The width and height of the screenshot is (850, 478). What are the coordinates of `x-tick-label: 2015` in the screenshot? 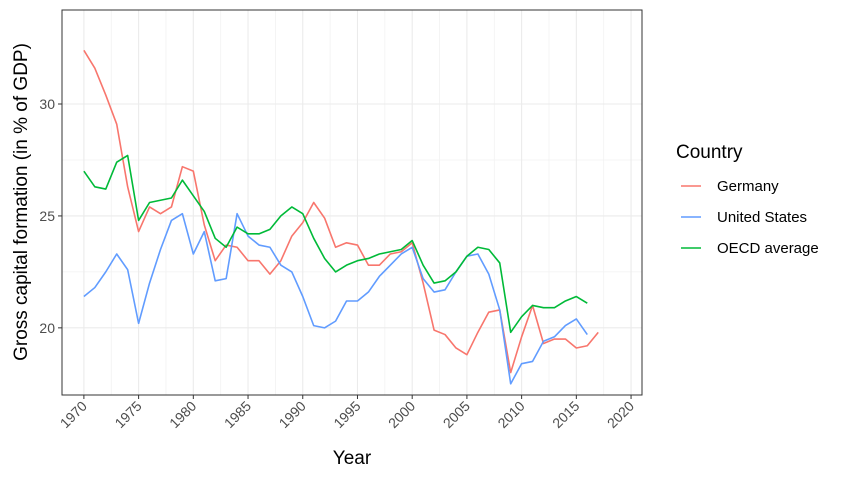 It's located at (565, 414).